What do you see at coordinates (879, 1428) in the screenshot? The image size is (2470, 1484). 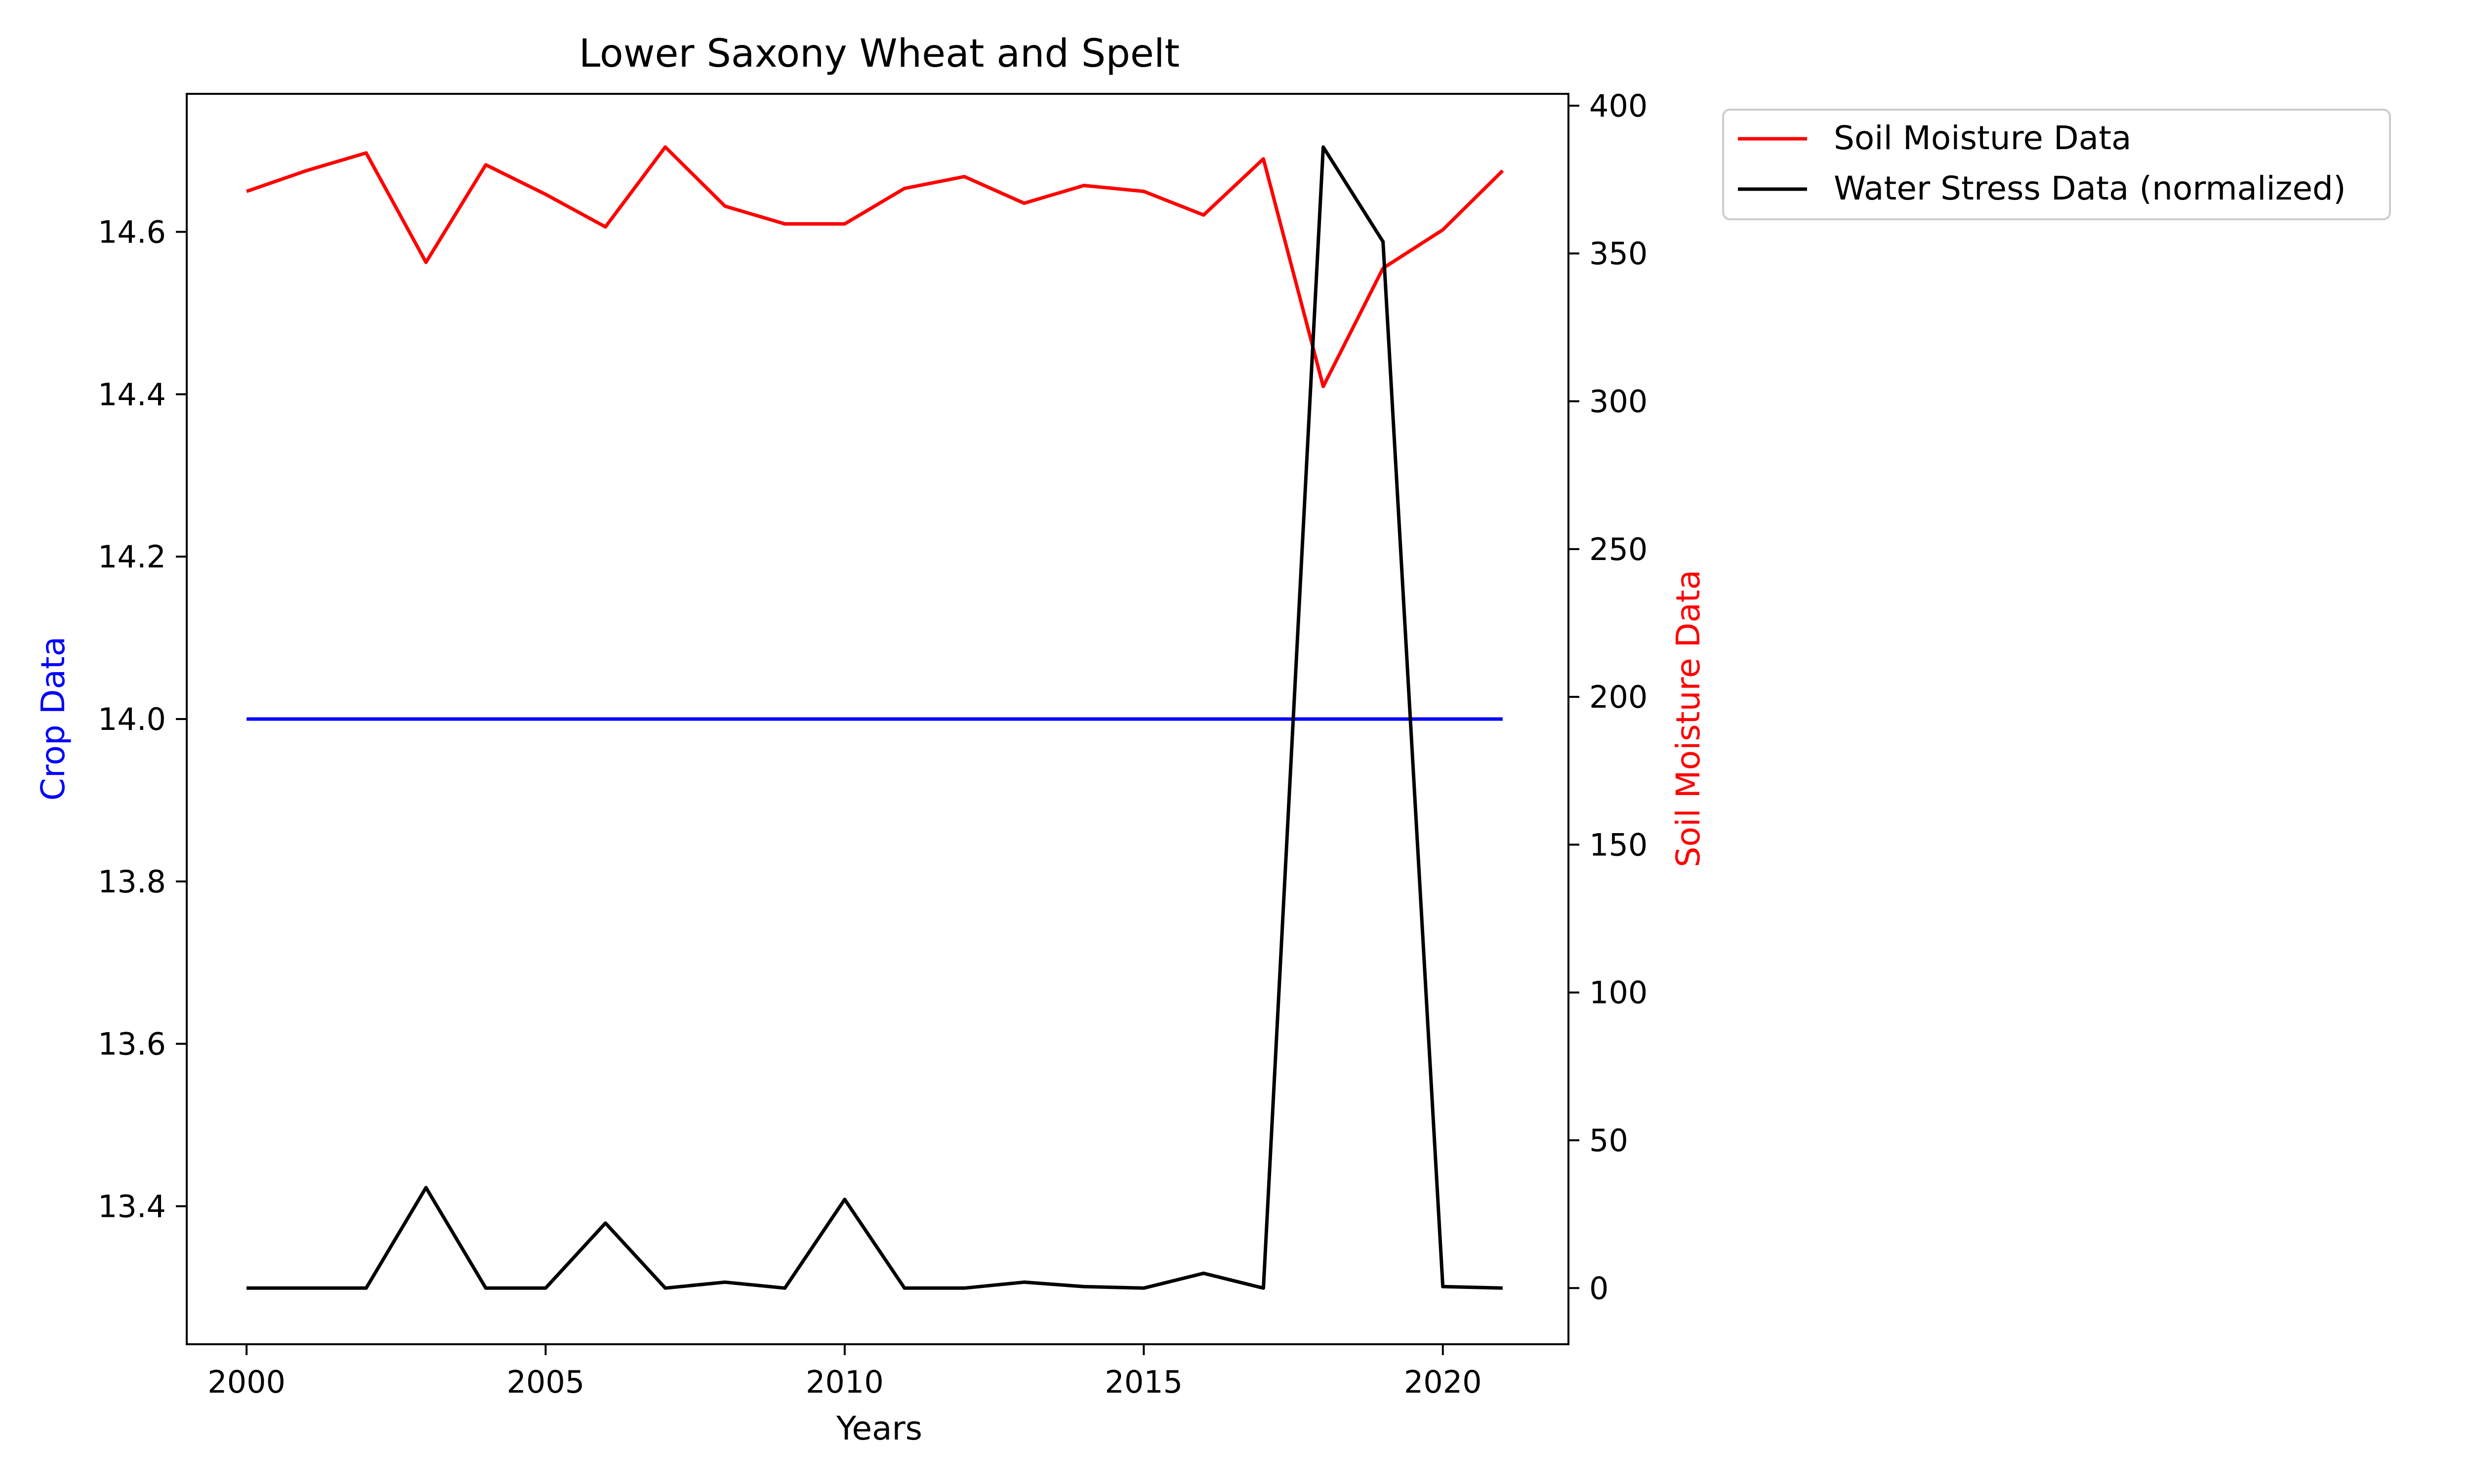 I see `x-axis-label: Years` at bounding box center [879, 1428].